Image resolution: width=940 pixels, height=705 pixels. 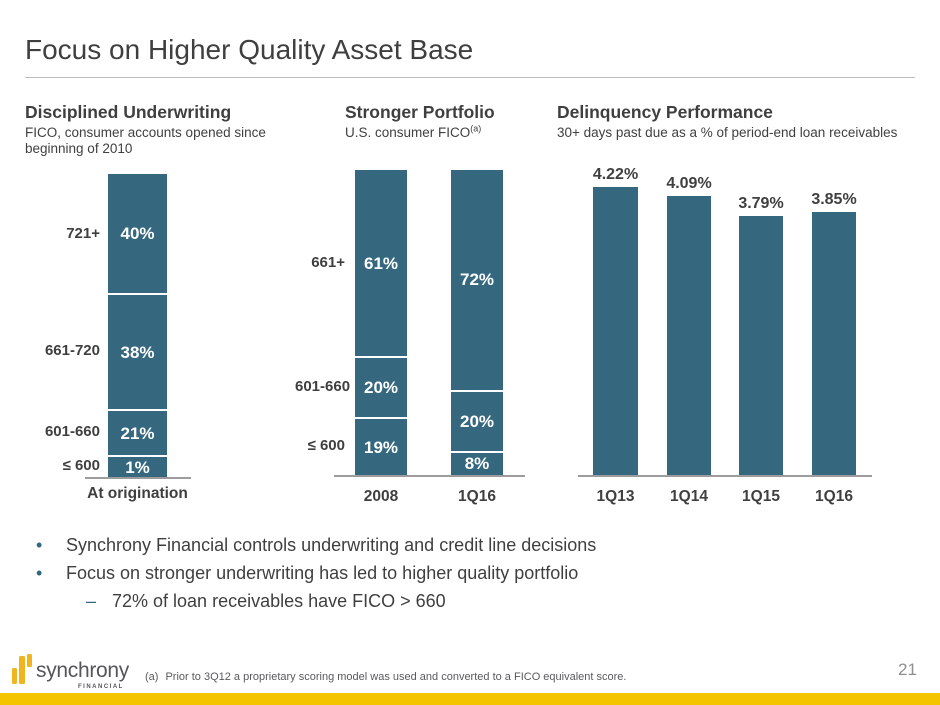 I want to click on bar-segment: 21%, so click(x=137, y=432).